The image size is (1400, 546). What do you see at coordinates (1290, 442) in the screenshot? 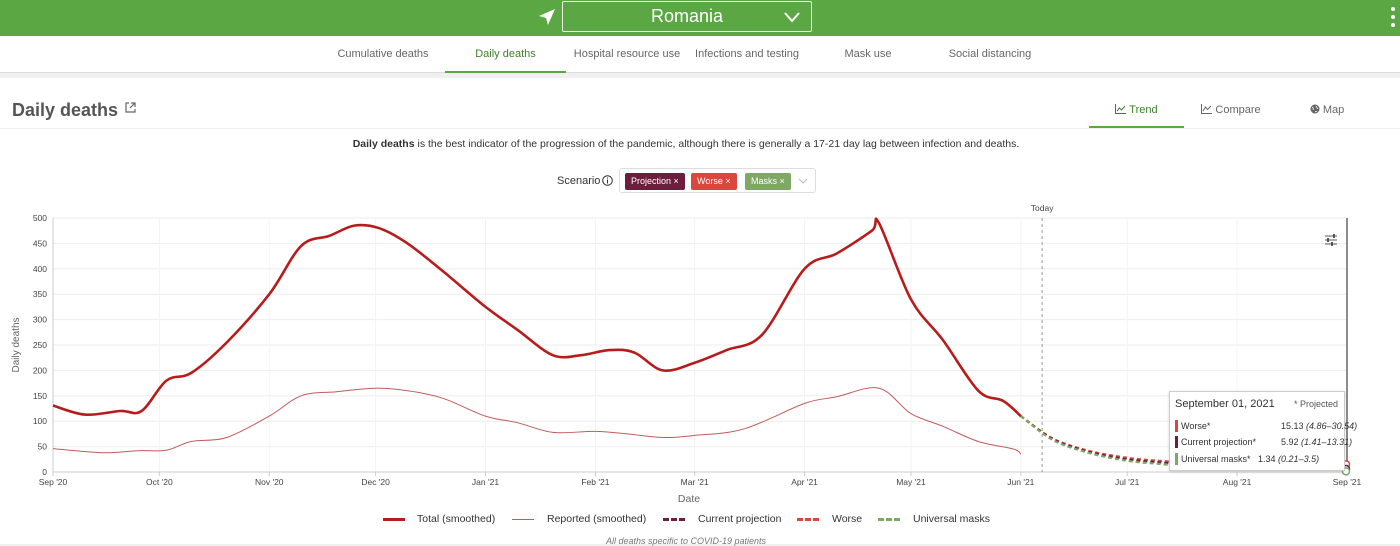
I see `tooltip-row-value: 5.92` at bounding box center [1290, 442].